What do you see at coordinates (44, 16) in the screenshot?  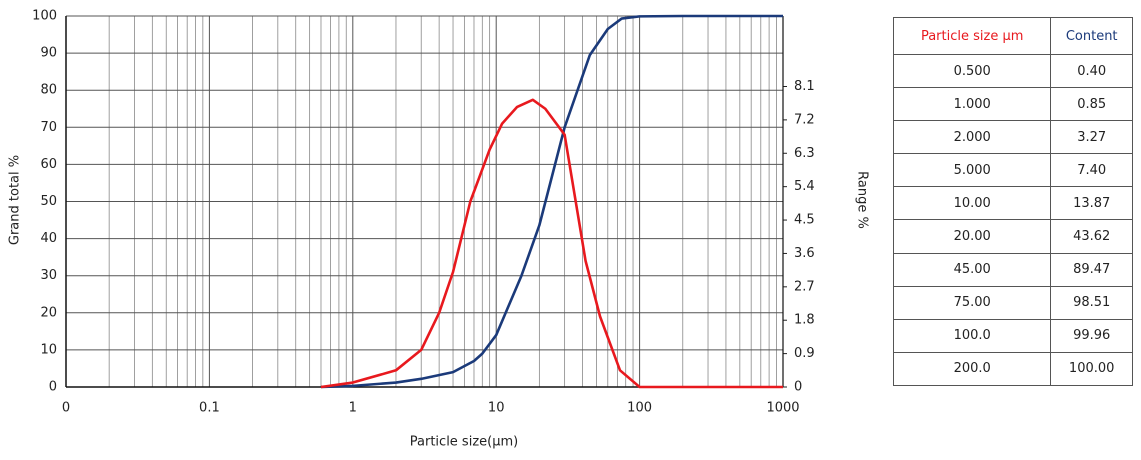 I see `y-tick-label: 100` at bounding box center [44, 16].